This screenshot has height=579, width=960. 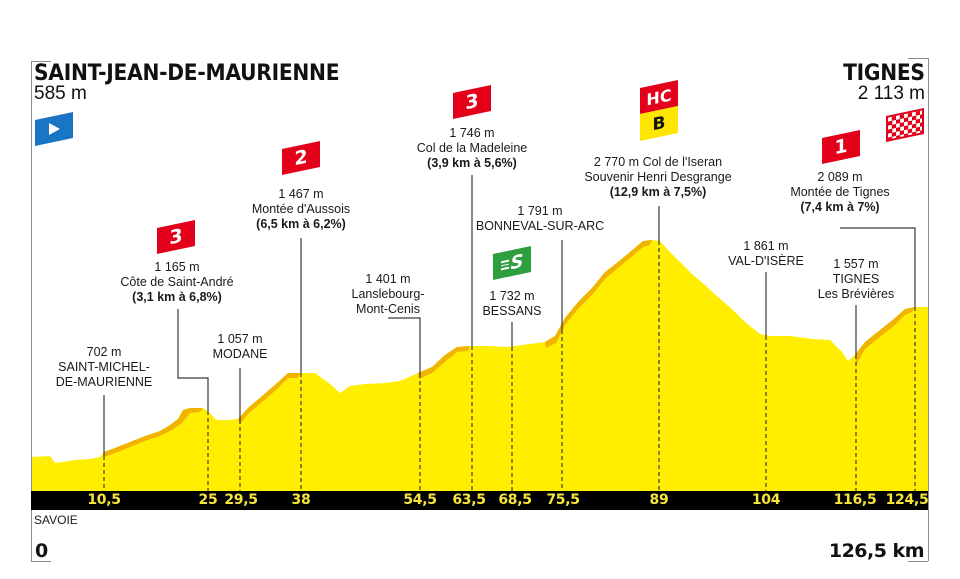 I want to click on climb-name: Côte de Saint-André, so click(x=177, y=282).